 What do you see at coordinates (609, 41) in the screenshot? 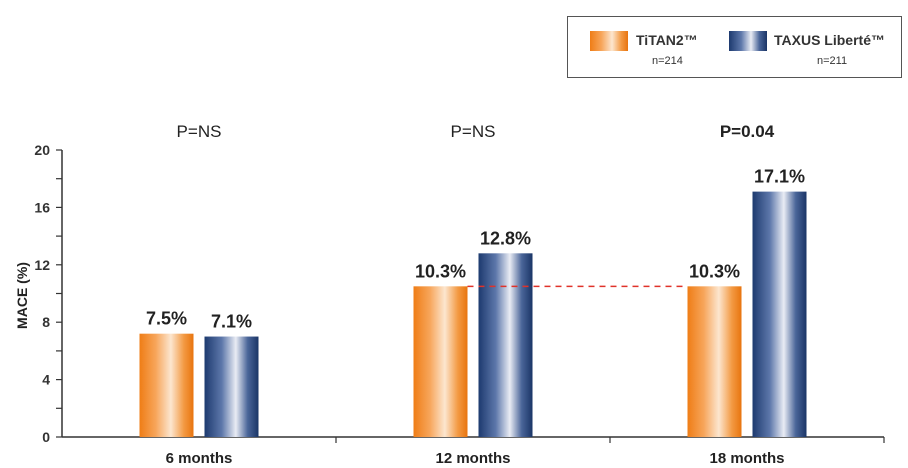
I see `legend-swatch-titan2` at bounding box center [609, 41].